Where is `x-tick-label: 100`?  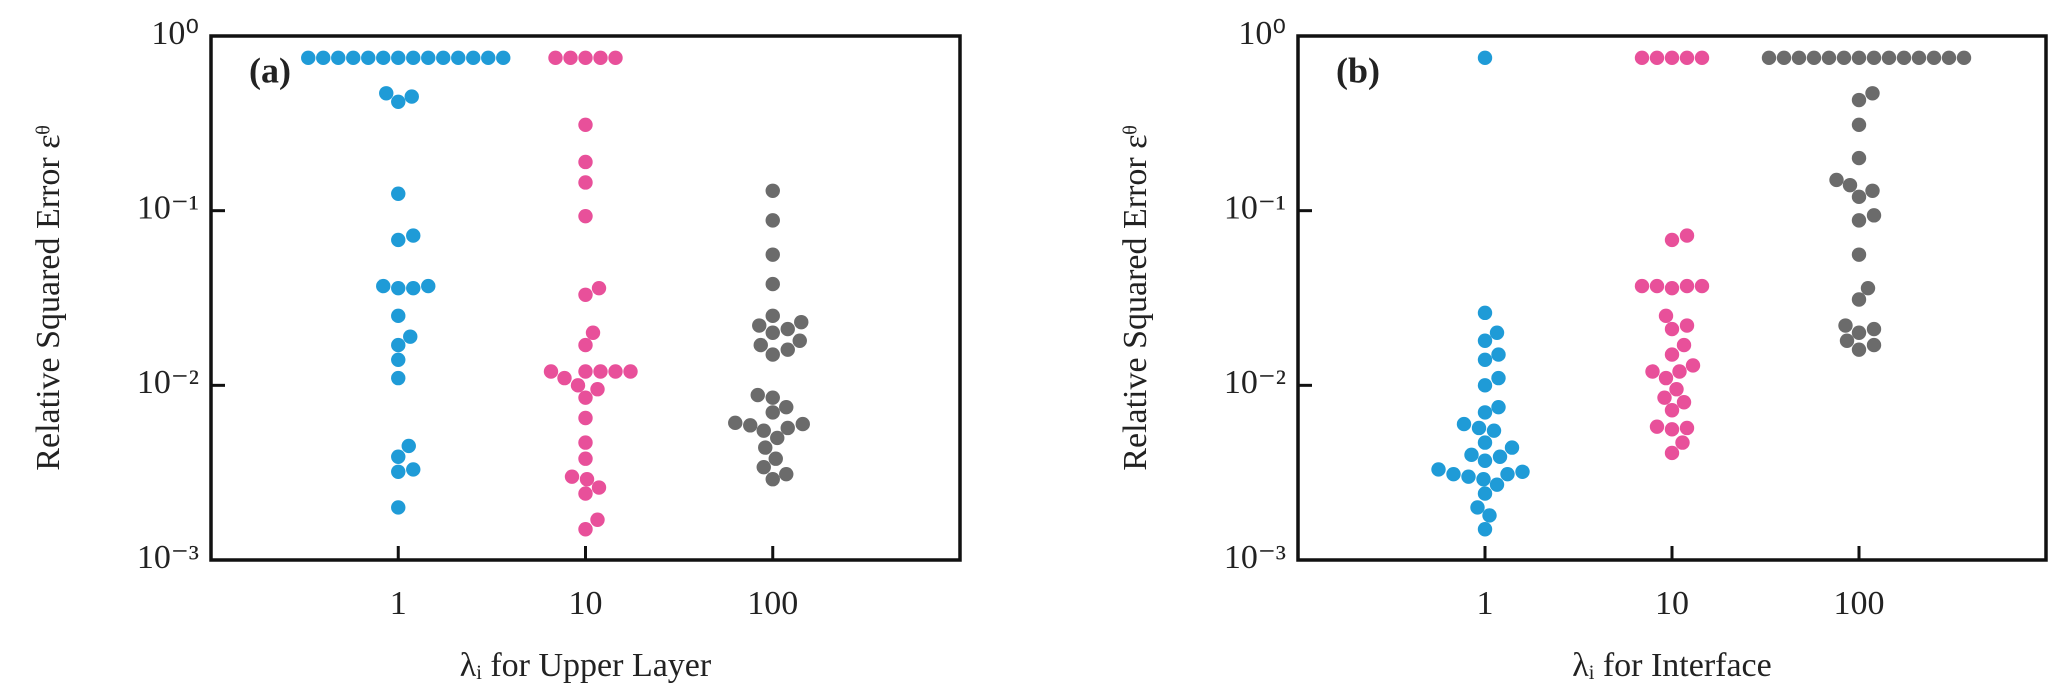
x-tick-label: 100 is located at coordinates (772, 603).